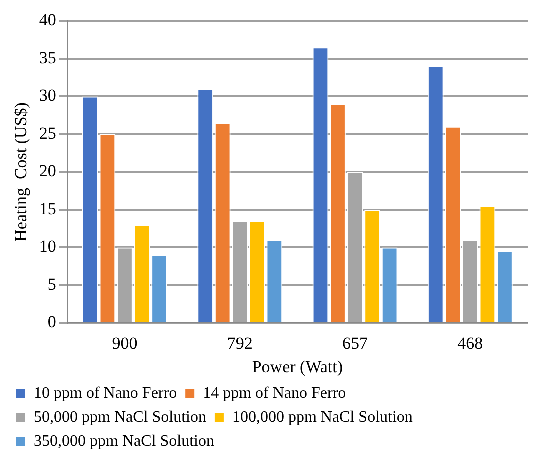  I want to click on y-tick-label: 15, so click(47, 208).